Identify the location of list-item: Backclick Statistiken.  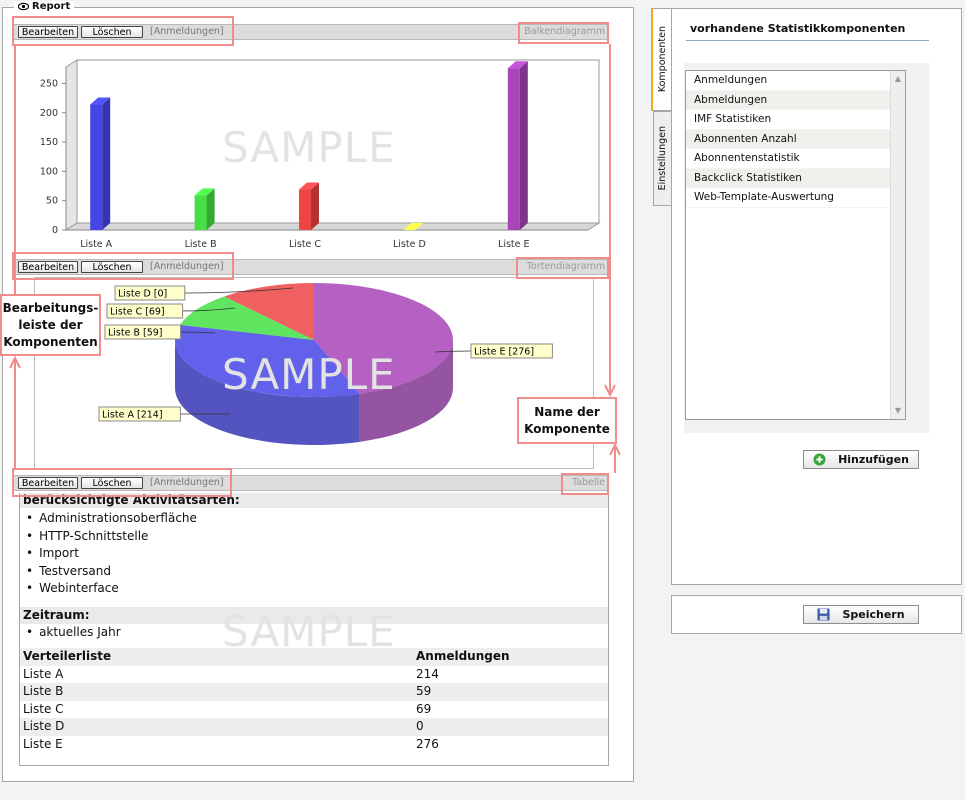
(795, 178).